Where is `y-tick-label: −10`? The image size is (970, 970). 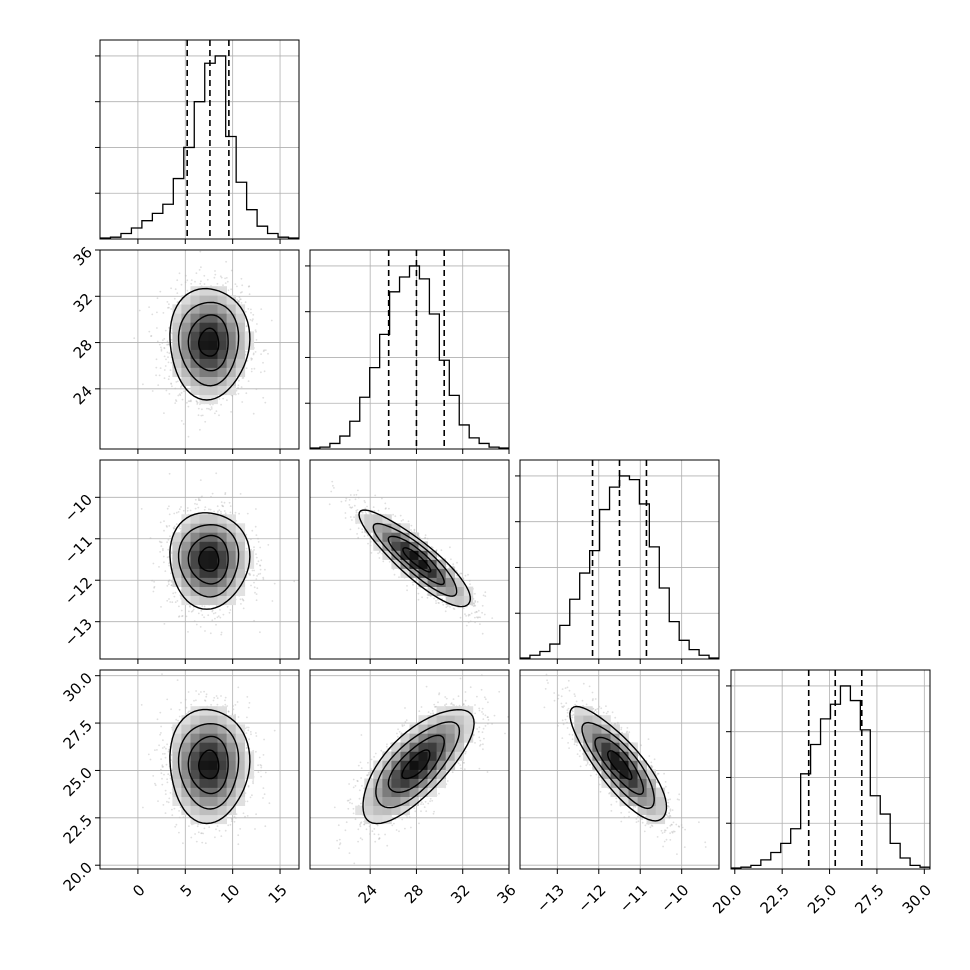
y-tick-label: −10 is located at coordinates (78, 508).